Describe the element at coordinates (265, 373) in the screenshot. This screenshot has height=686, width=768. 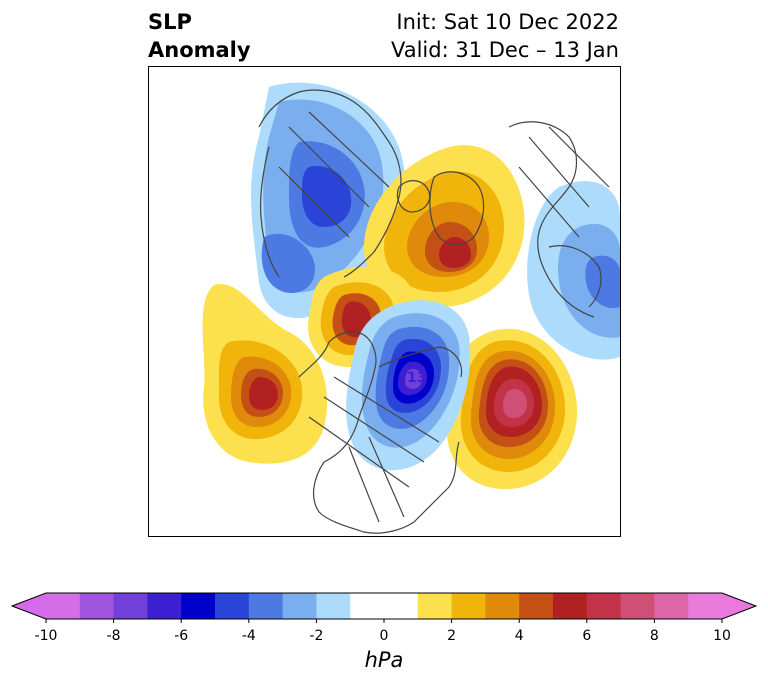
I see `pacific-high` at that location.